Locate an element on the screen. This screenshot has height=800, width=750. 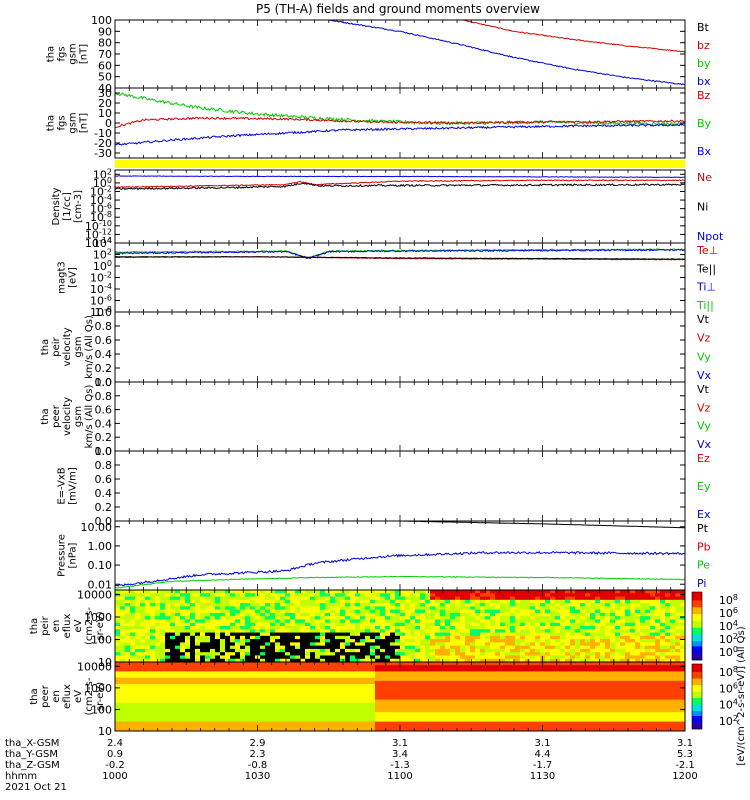
colorbar-swatch is located at coordinates (697, 599).